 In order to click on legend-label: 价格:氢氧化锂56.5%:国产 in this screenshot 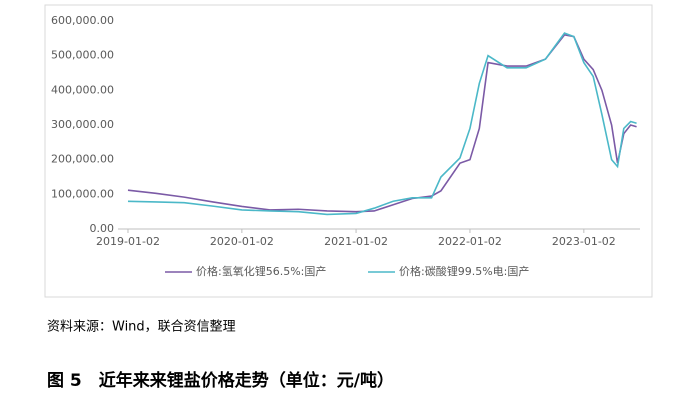, I will do `click(261, 271)`.